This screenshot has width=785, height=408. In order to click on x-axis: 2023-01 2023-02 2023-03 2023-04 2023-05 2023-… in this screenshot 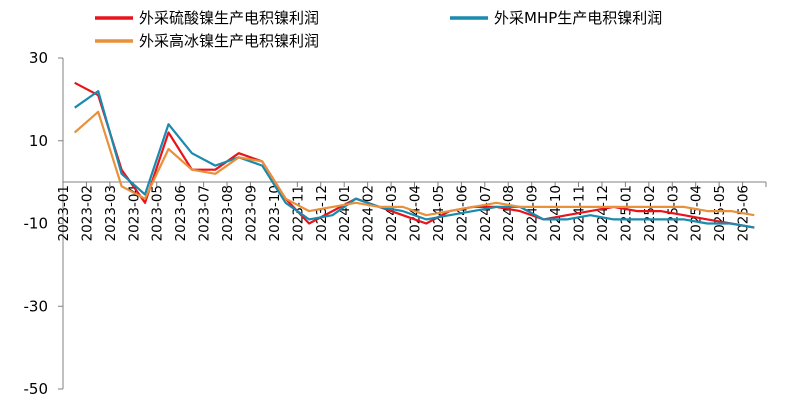, I will do `click(411, 211)`.